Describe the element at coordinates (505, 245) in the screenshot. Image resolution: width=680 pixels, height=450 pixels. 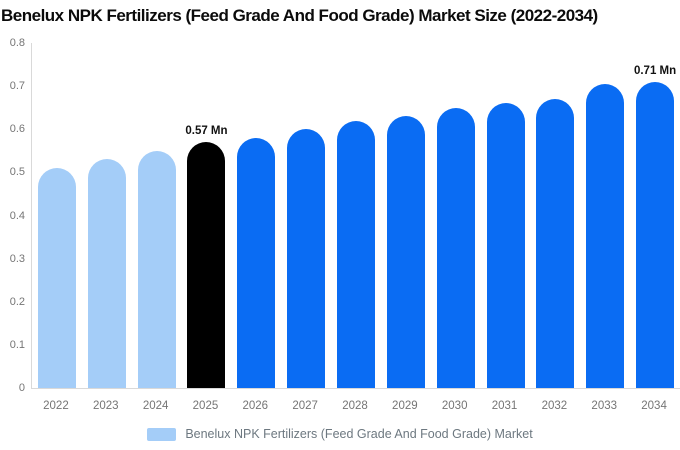
I see `bar-2031` at that location.